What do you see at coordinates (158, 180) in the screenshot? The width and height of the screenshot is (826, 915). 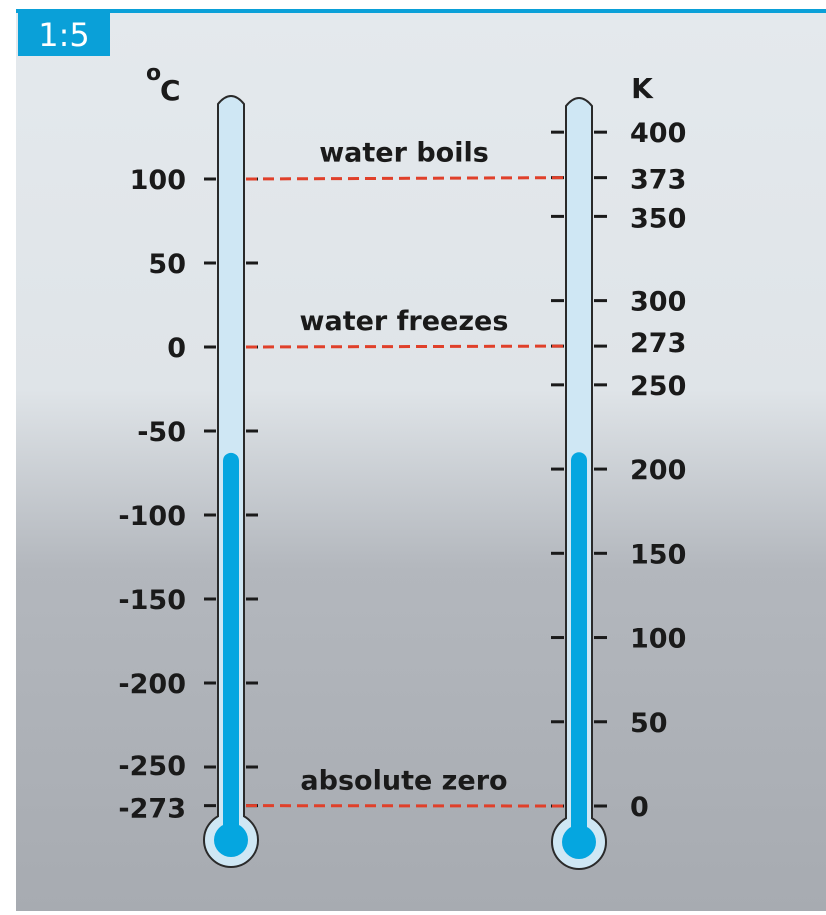 I see `celsius-tick-label: 100` at bounding box center [158, 180].